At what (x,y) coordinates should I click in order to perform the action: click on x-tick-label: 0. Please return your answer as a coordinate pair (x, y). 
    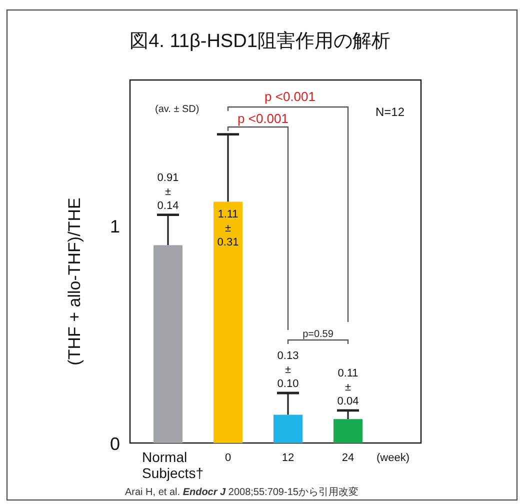
    Looking at the image, I should click on (228, 458).